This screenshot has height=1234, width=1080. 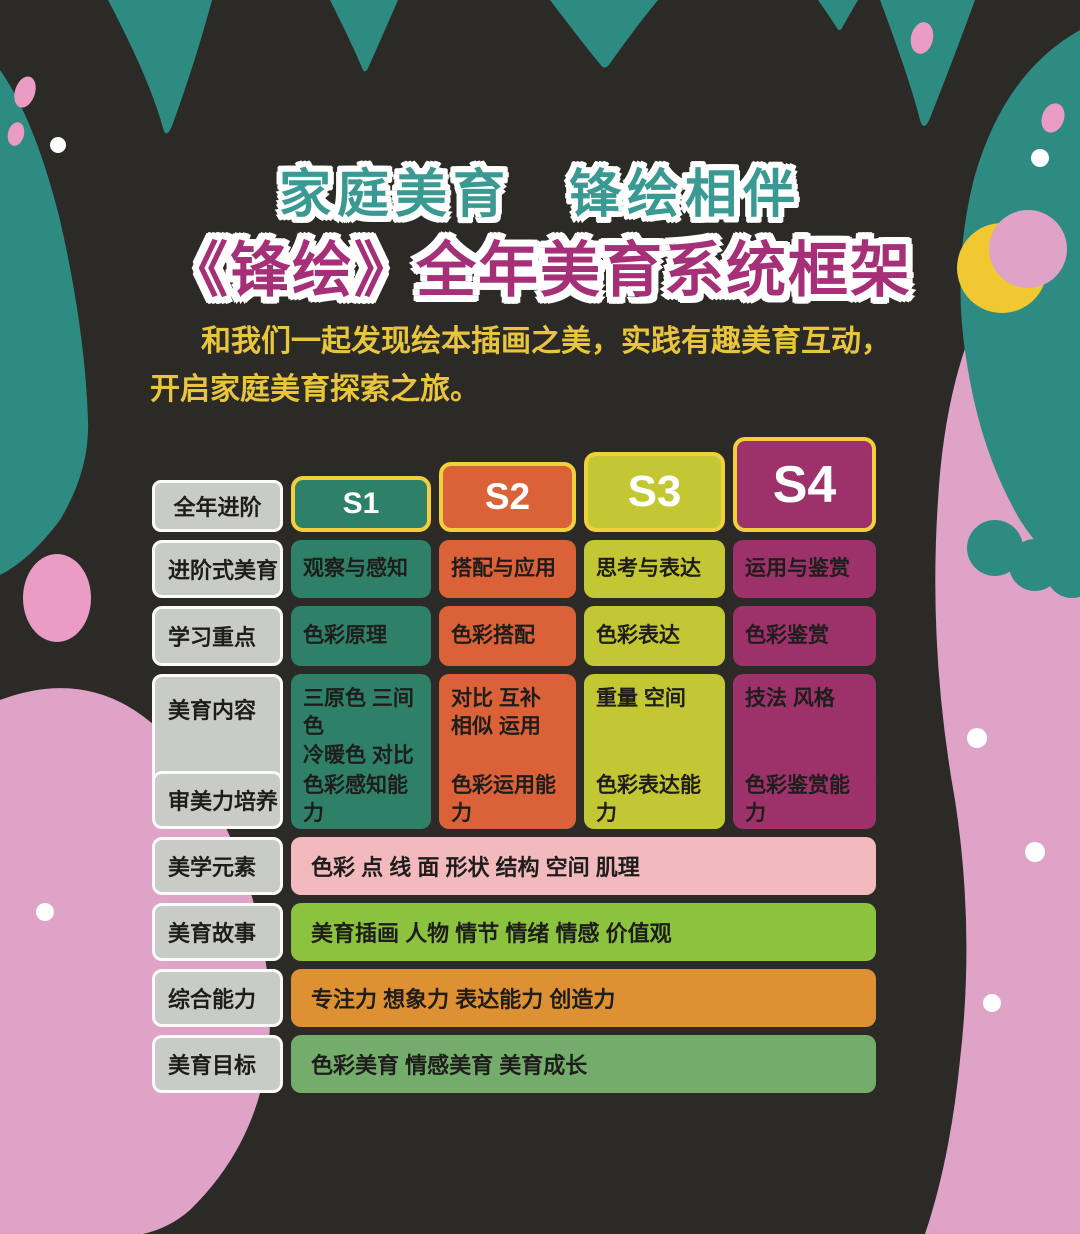 What do you see at coordinates (361, 504) in the screenshot?
I see `column-header-s1: S1` at bounding box center [361, 504].